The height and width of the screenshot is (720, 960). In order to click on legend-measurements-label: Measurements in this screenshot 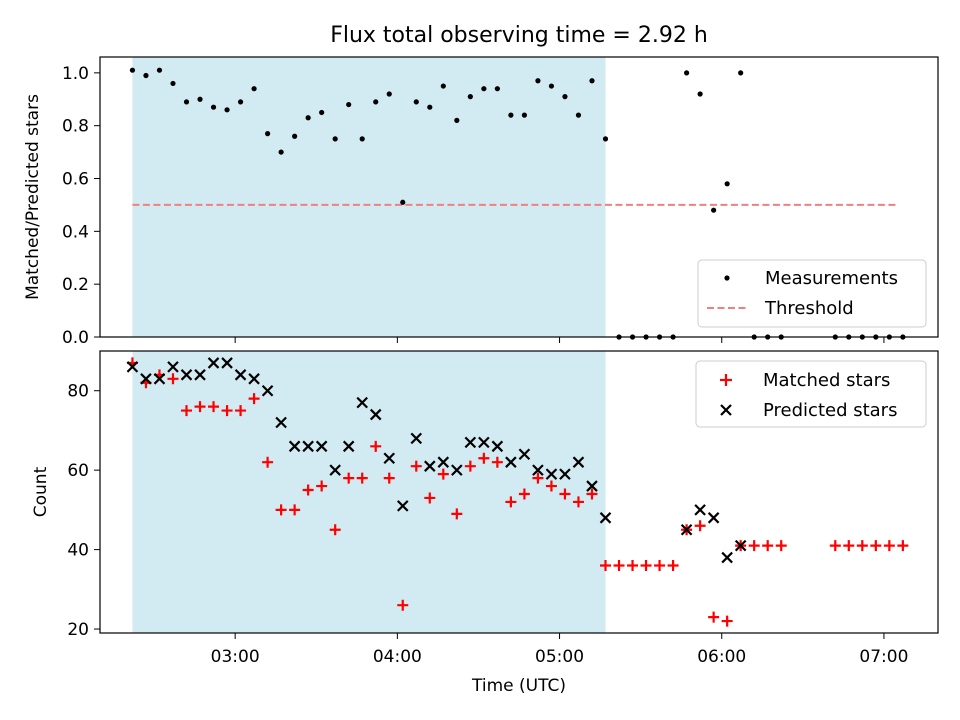, I will do `click(831, 278)`.